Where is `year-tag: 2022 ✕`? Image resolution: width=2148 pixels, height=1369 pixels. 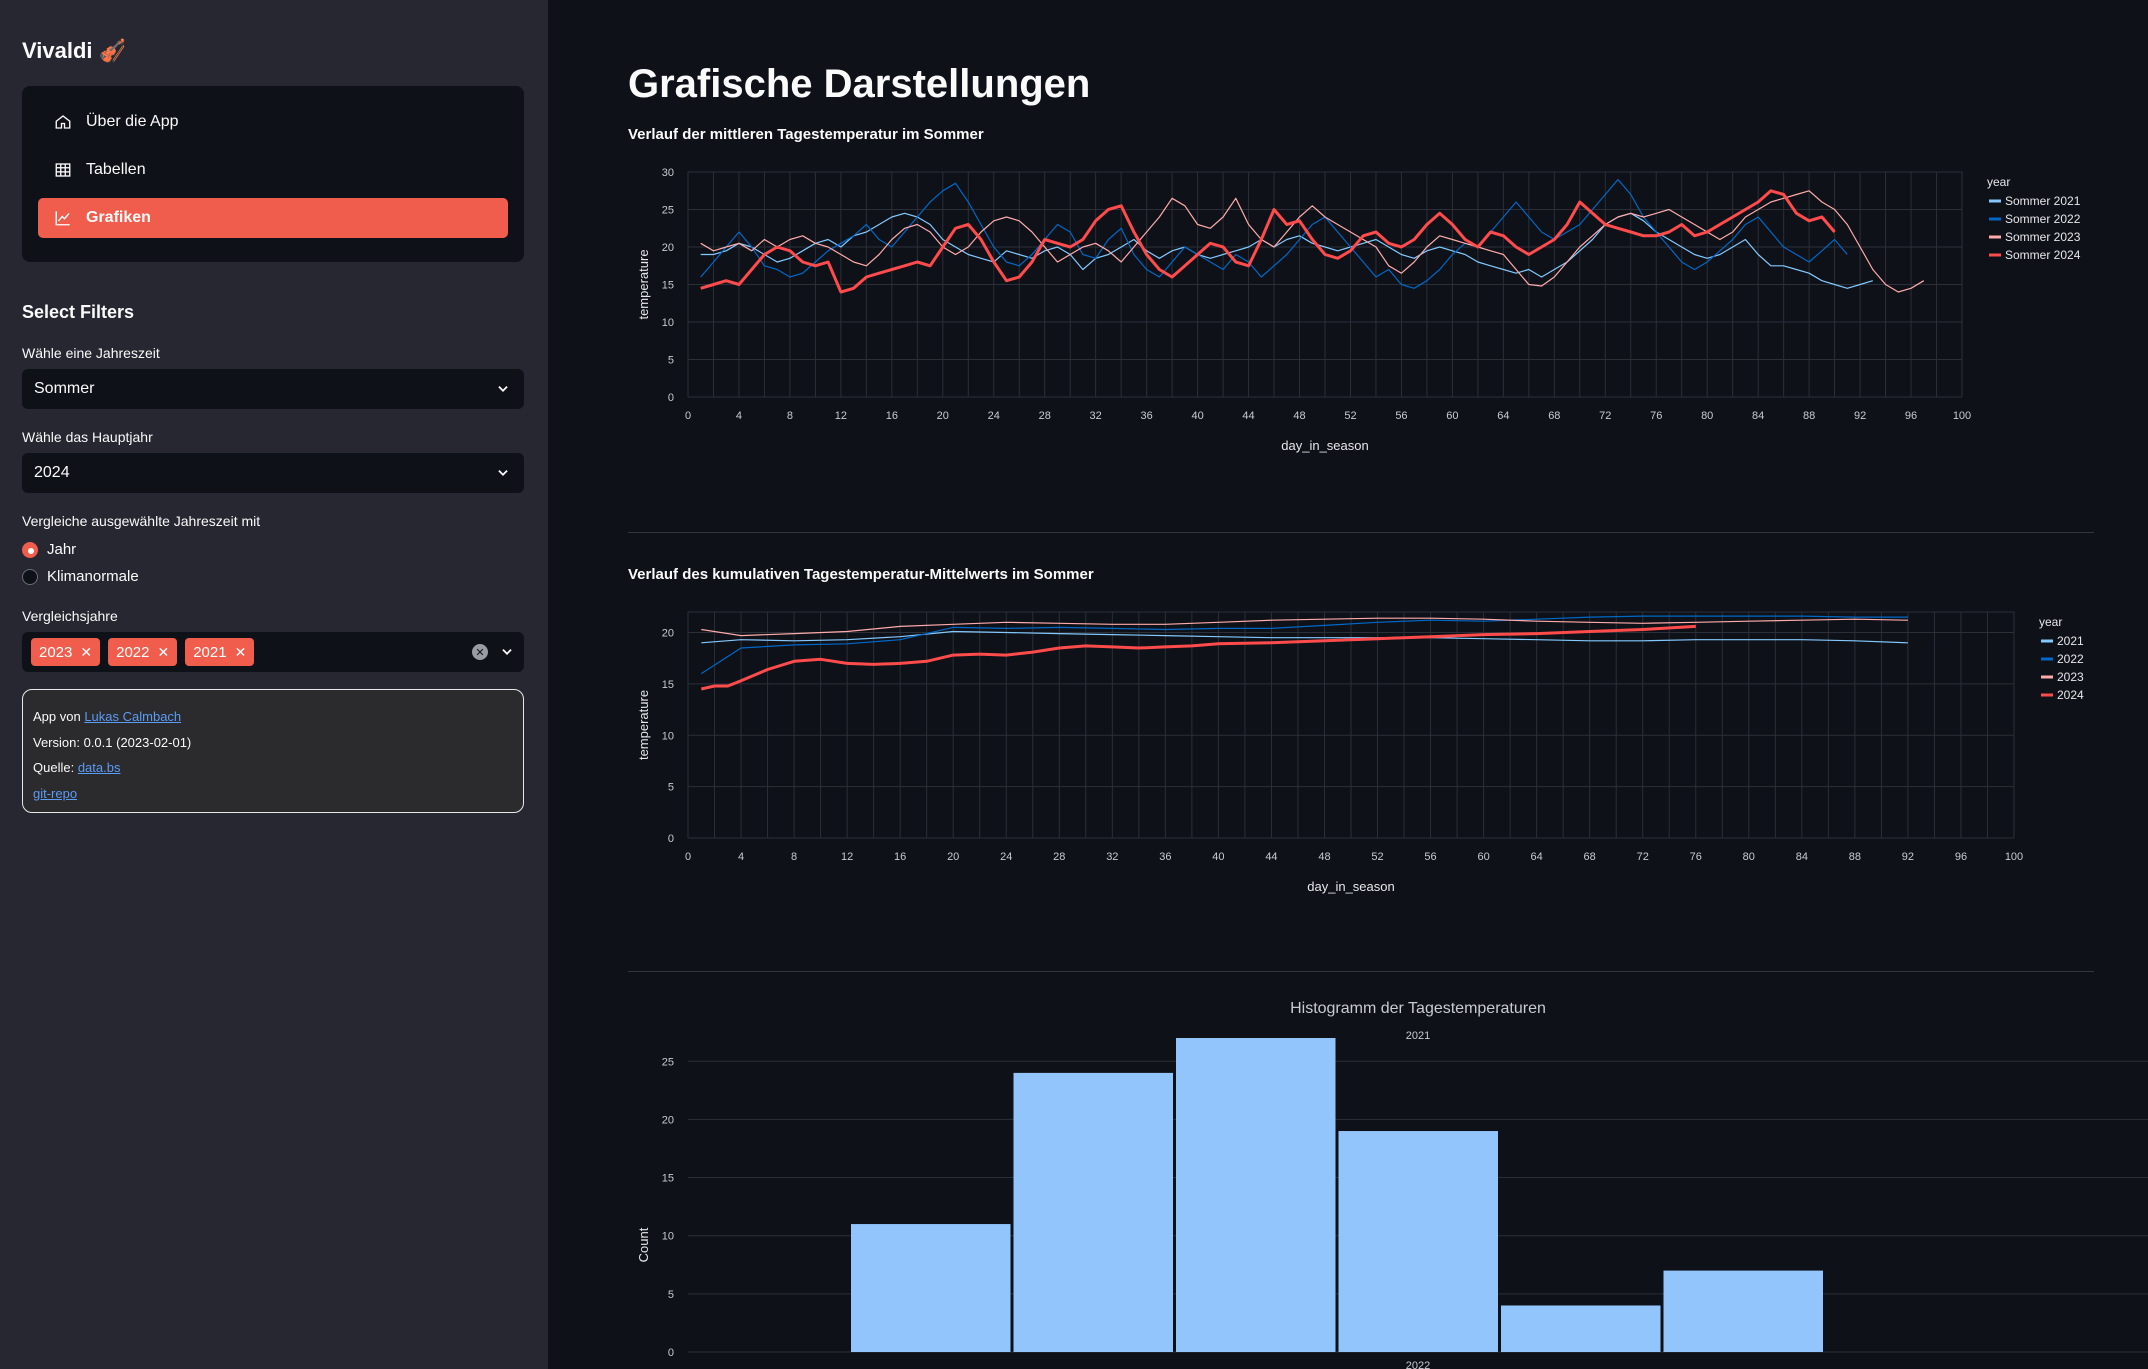
year-tag: 2022 ✕ is located at coordinates (143, 652).